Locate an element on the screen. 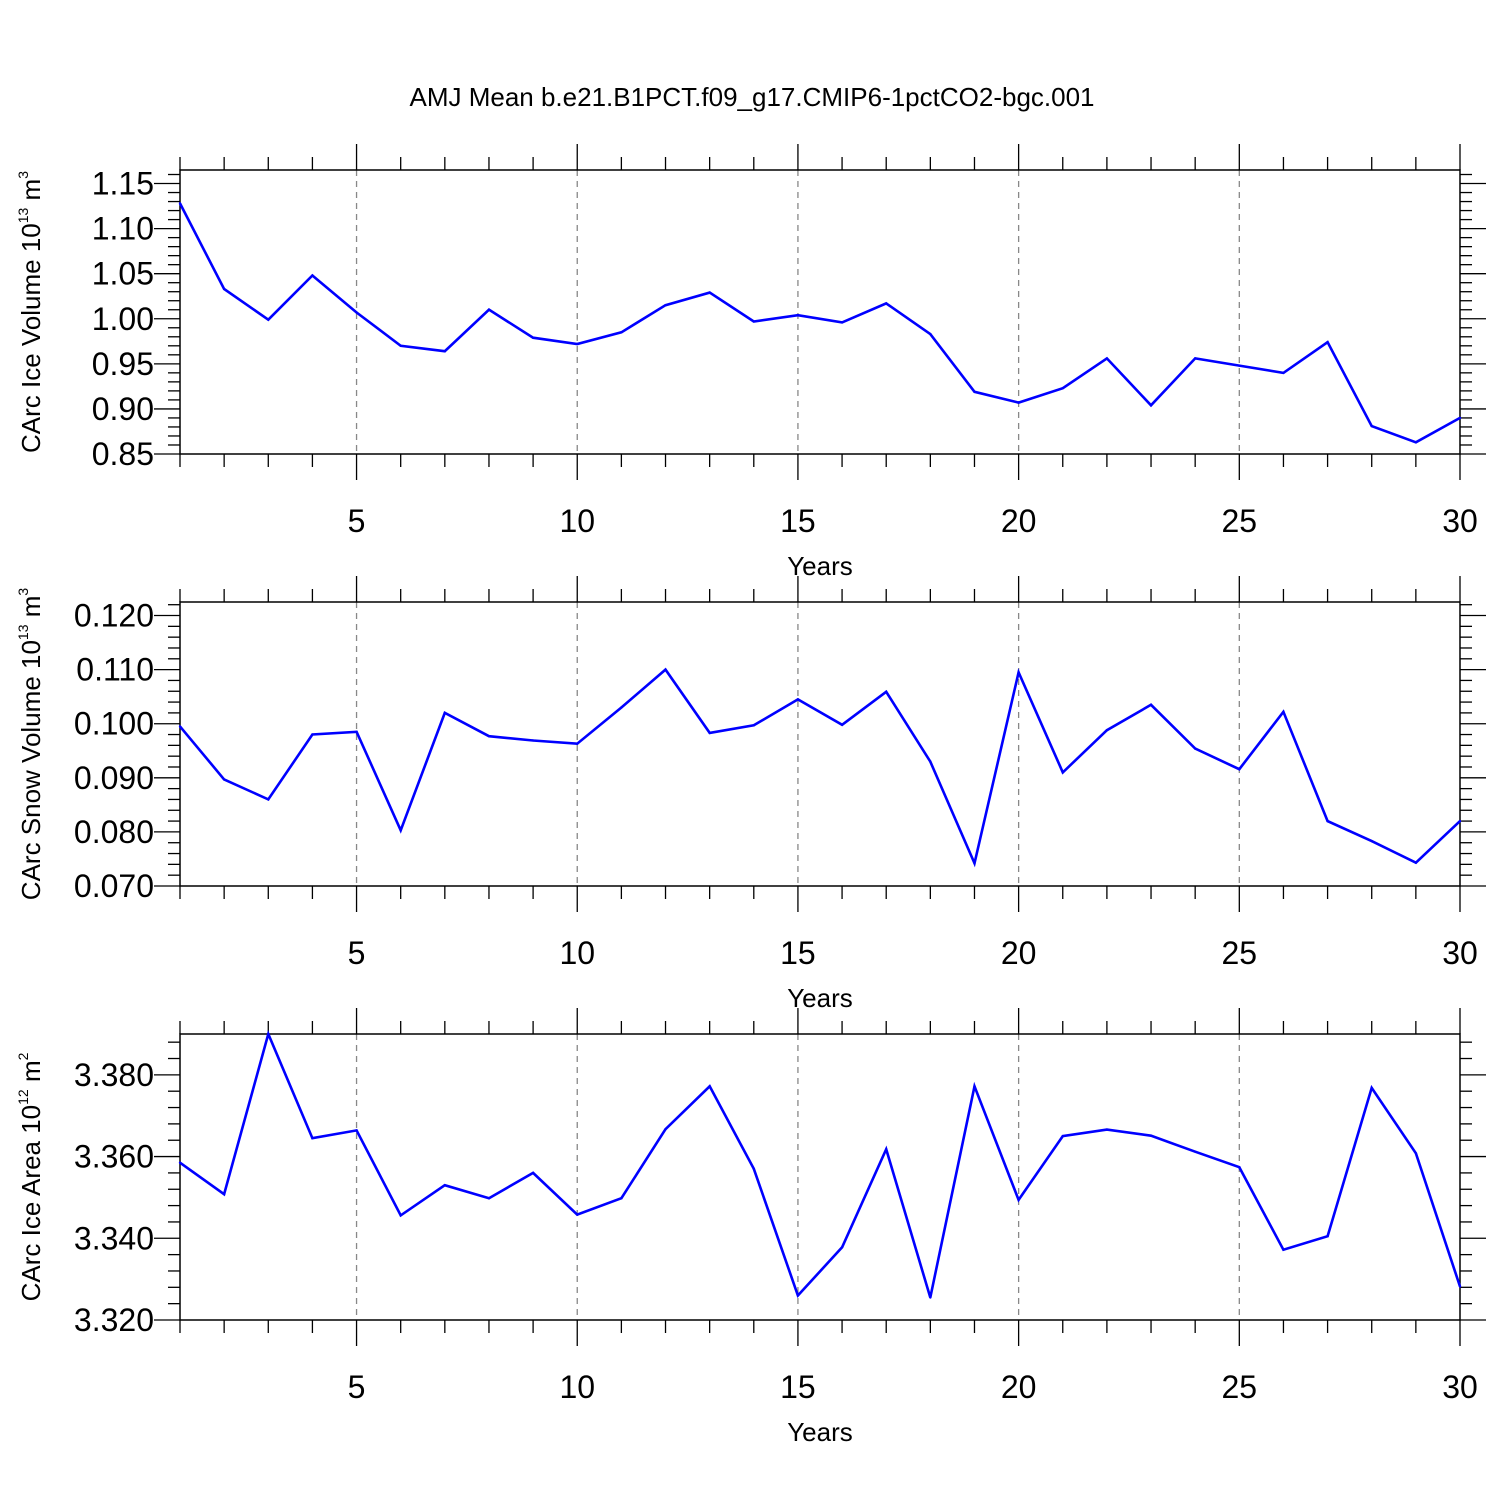  y-tick-label: 3.340 is located at coordinates (114, 1238).